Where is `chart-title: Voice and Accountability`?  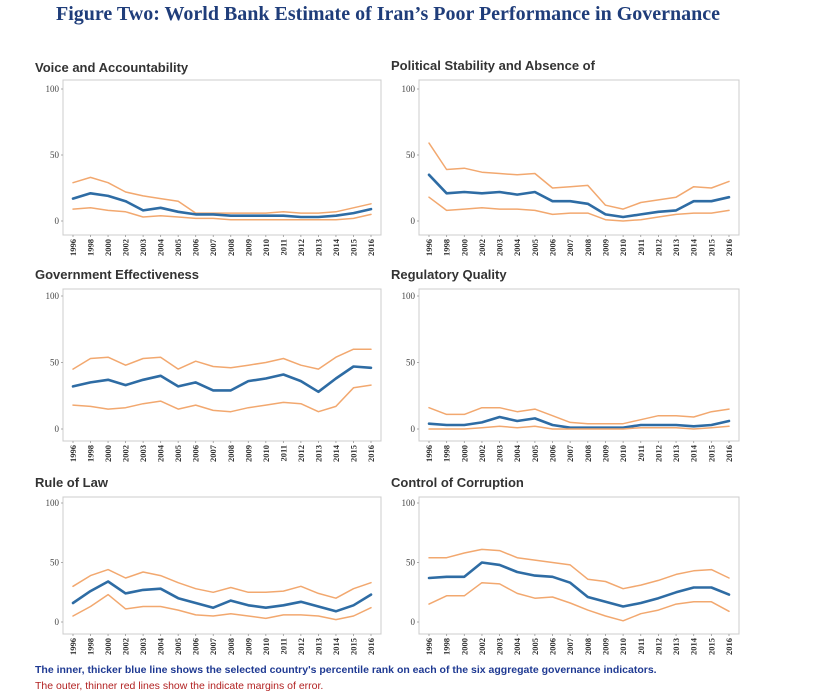 chart-title: Voice and Accountability is located at coordinates (112, 67).